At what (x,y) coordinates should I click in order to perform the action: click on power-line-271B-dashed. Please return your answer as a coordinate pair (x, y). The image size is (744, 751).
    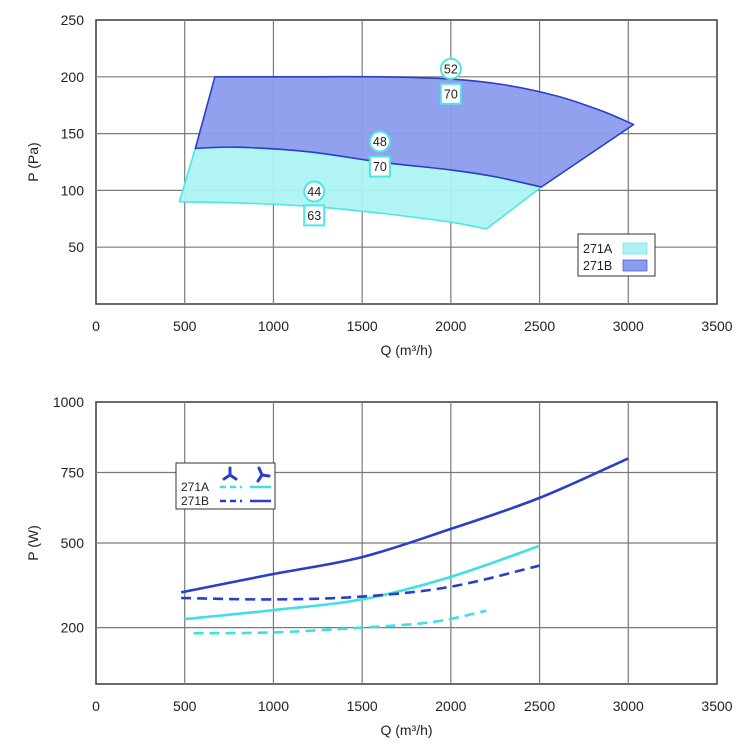
    Looking at the image, I should click on (360, 582).